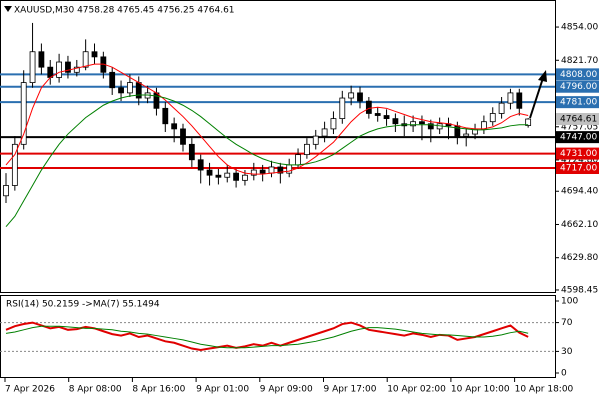  What do you see at coordinates (286, 390) in the screenshot?
I see `x-tick-label: 9 Apr 09:00` at bounding box center [286, 390].